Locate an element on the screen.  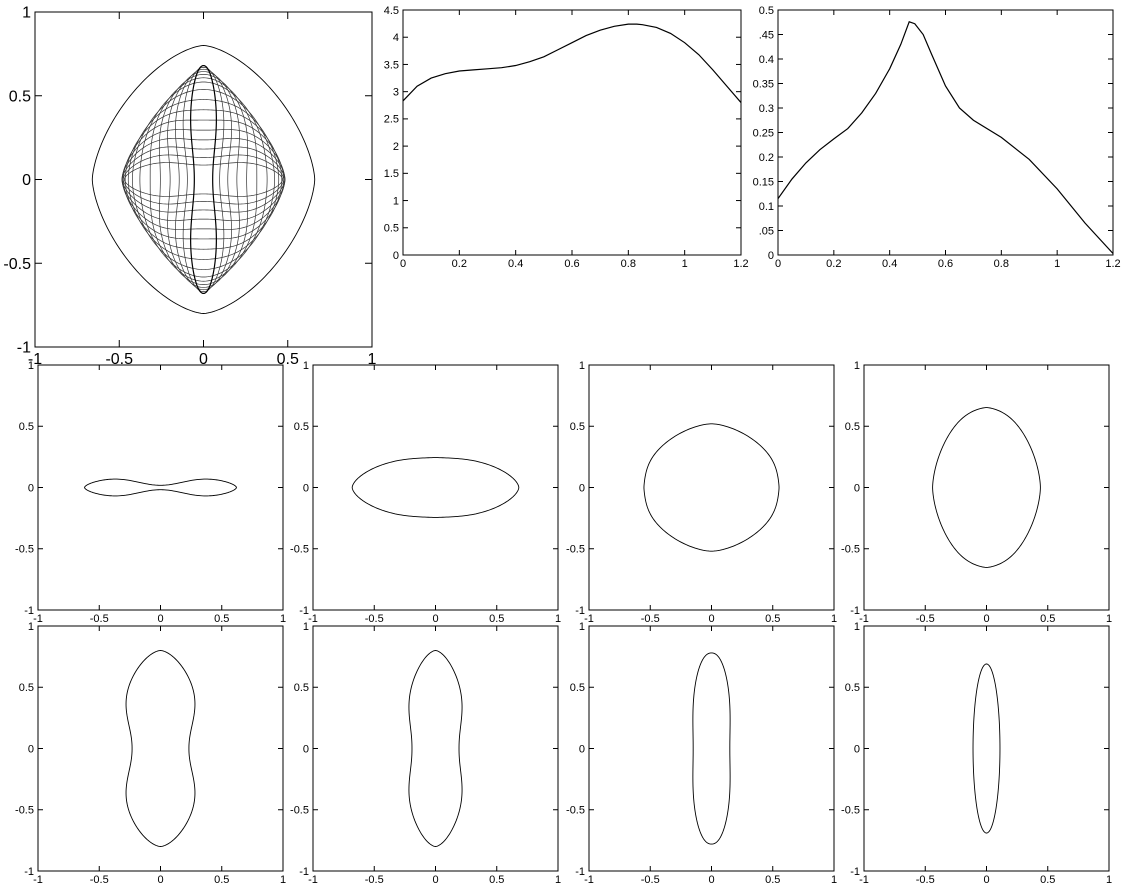
shape-6-xtick-label: 0 is located at coordinates (435, 879).